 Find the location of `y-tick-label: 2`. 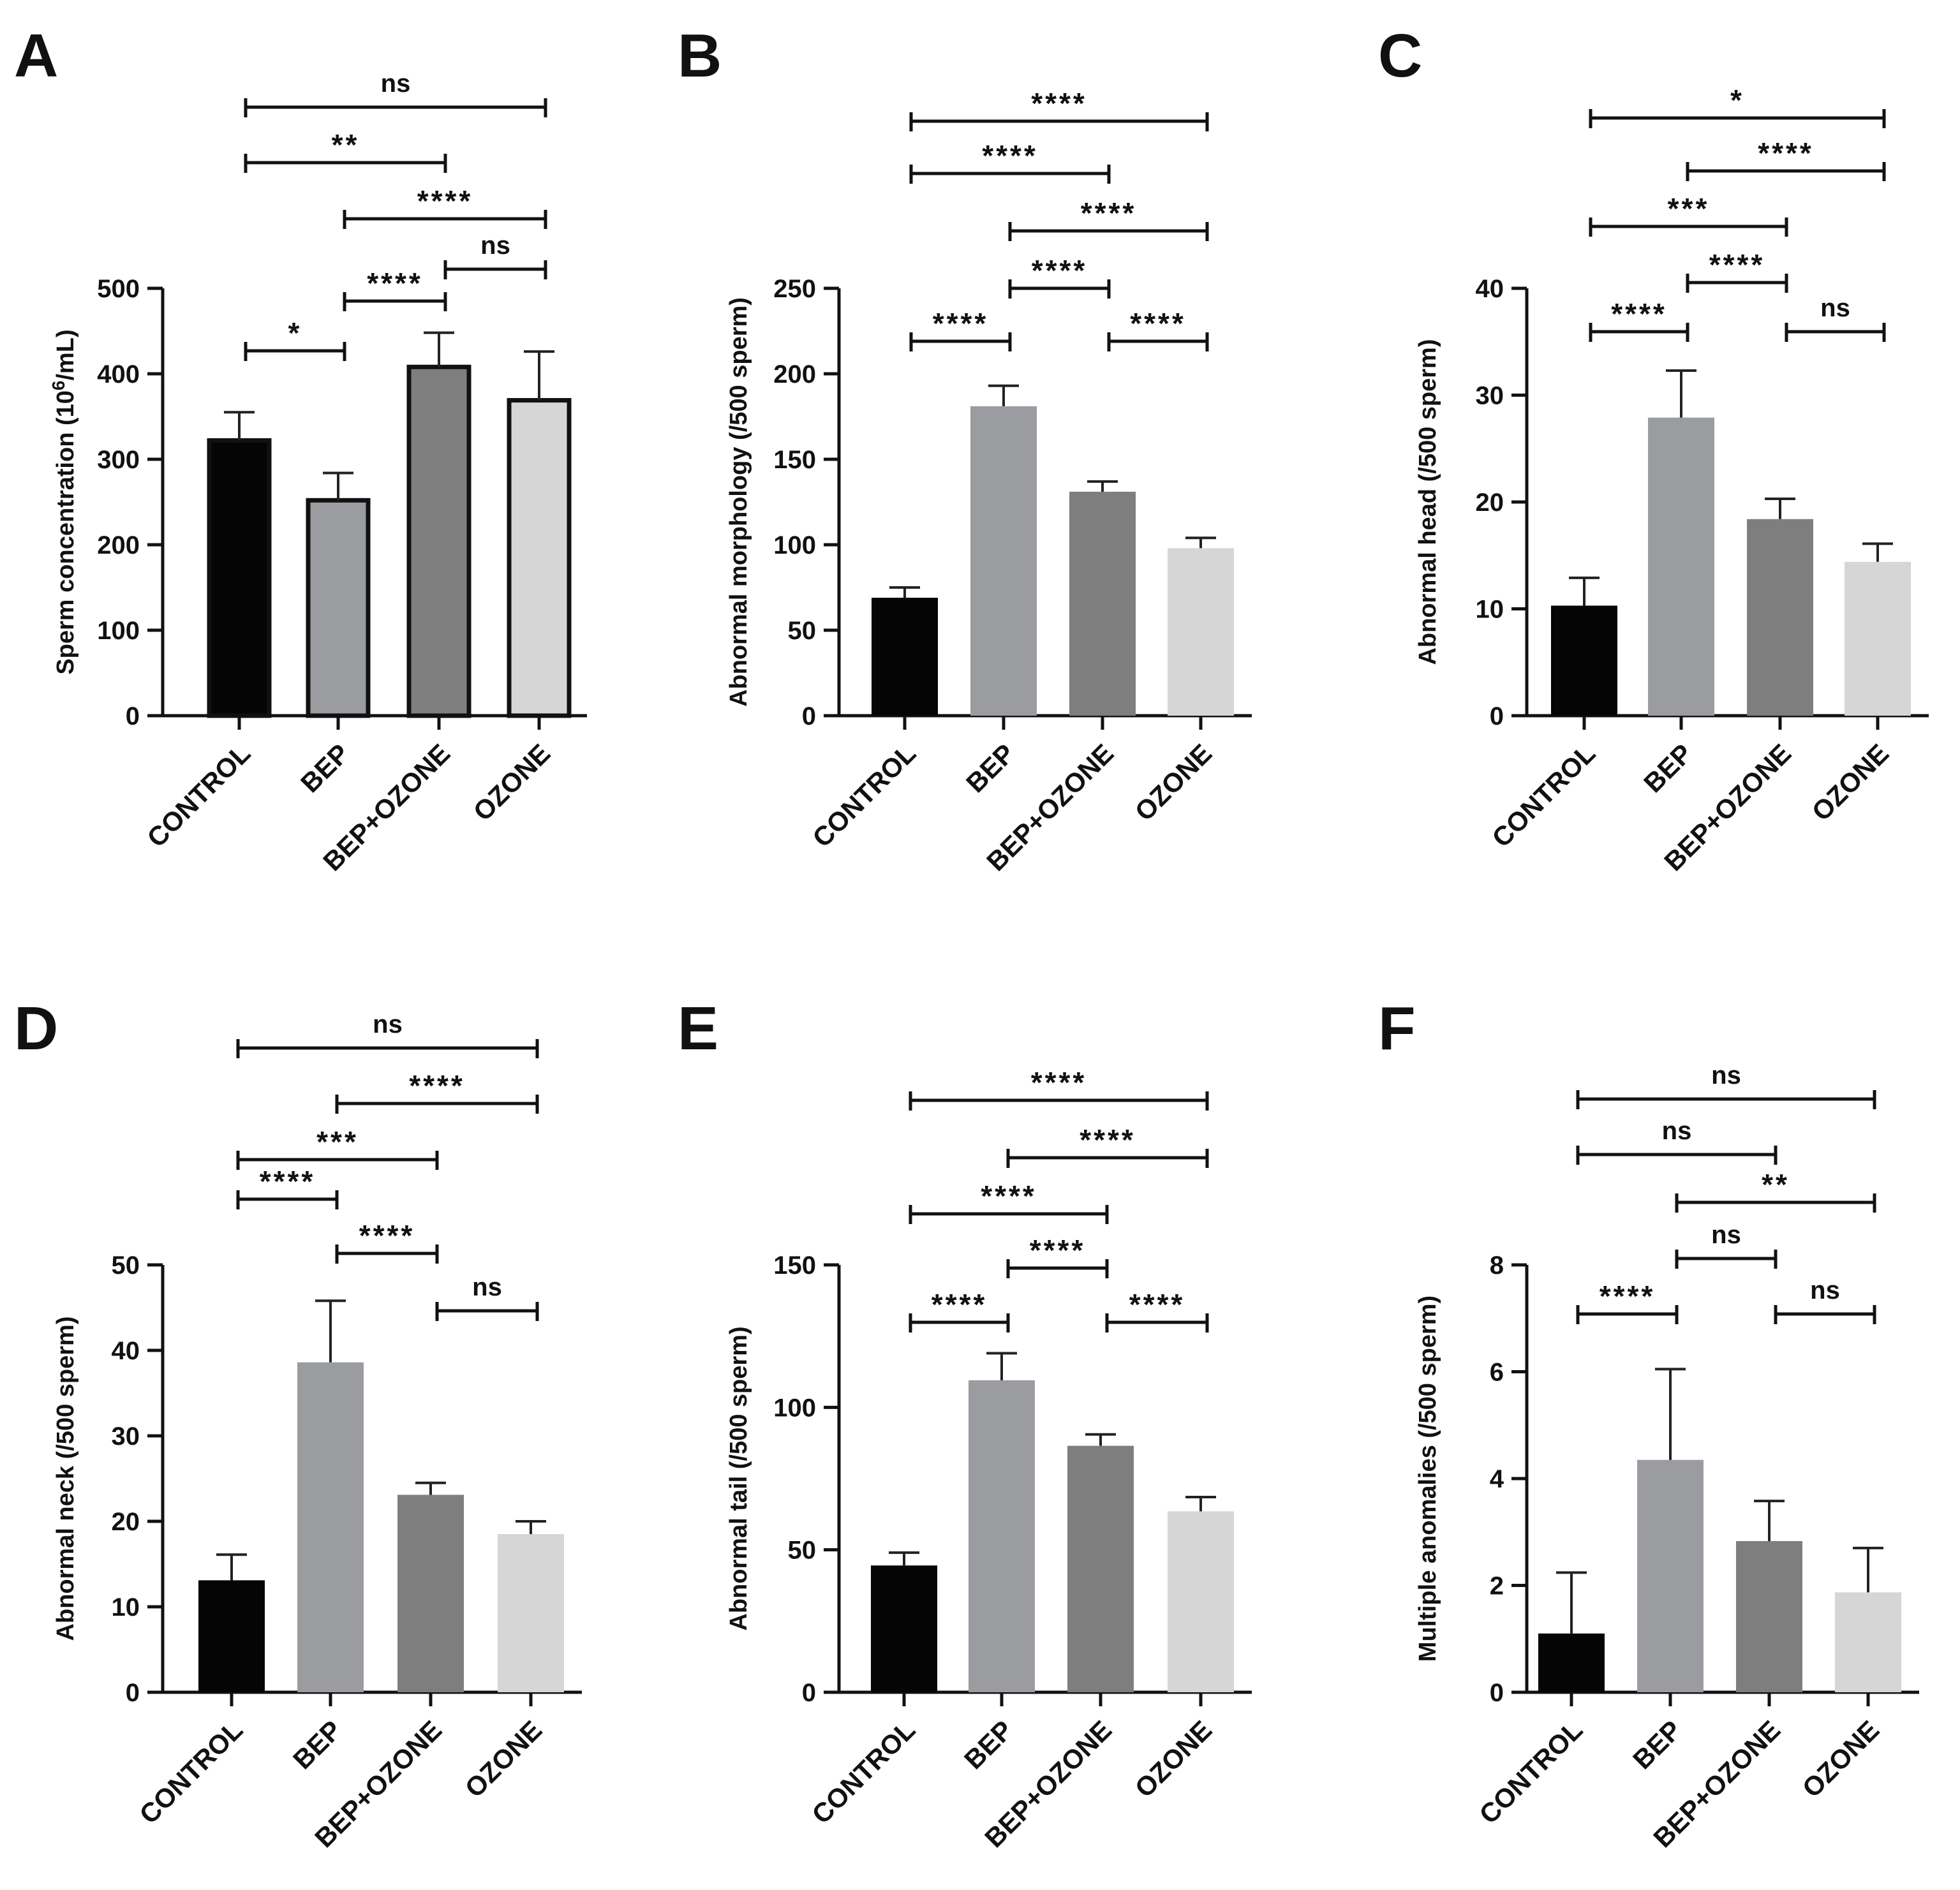

y-tick-label: 2 is located at coordinates (1497, 1586).